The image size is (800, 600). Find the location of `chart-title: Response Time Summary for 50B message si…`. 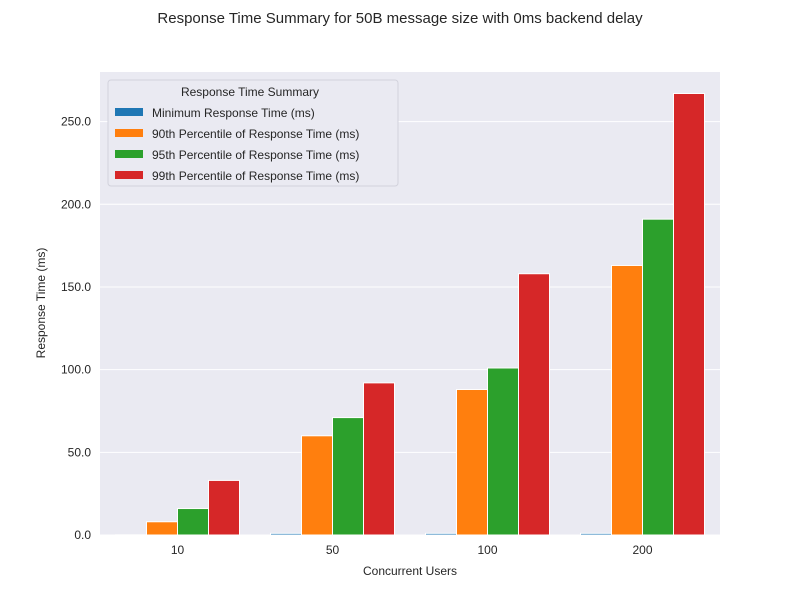

chart-title: Response Time Summary for 50B message si… is located at coordinates (400, 18).